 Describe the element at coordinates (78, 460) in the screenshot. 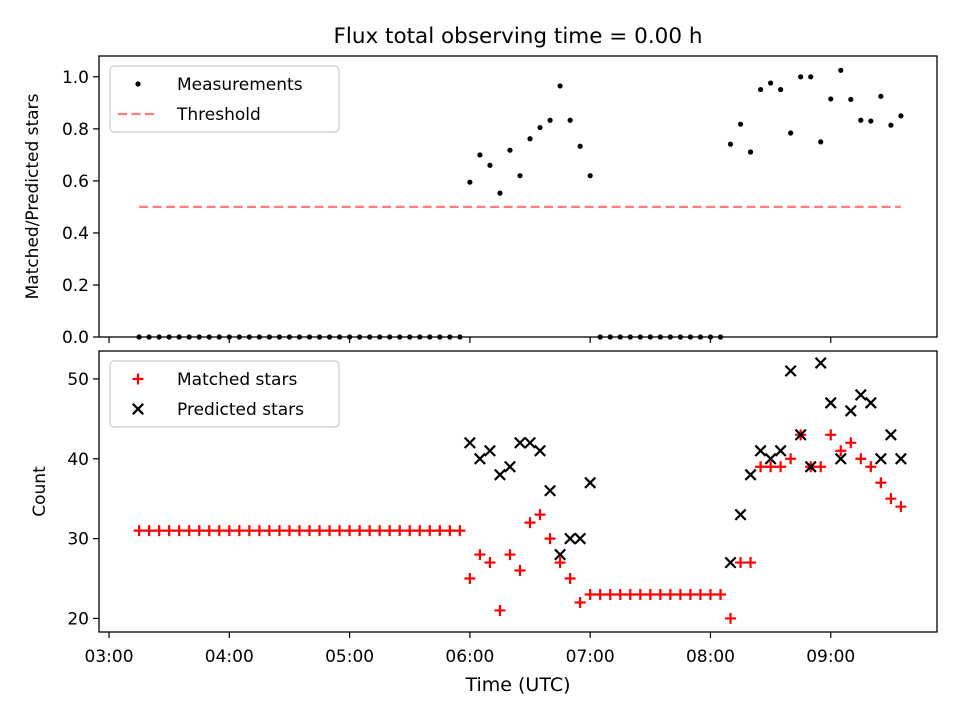

I see `y-tick-label: 40` at that location.